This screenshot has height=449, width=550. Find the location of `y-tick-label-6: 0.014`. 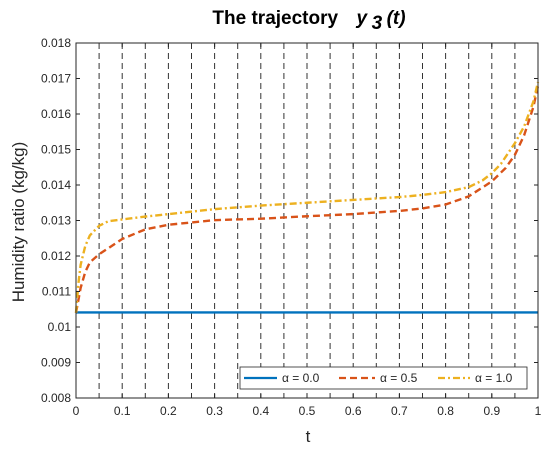

y-tick-label-6: 0.014 is located at coordinates (56, 185).